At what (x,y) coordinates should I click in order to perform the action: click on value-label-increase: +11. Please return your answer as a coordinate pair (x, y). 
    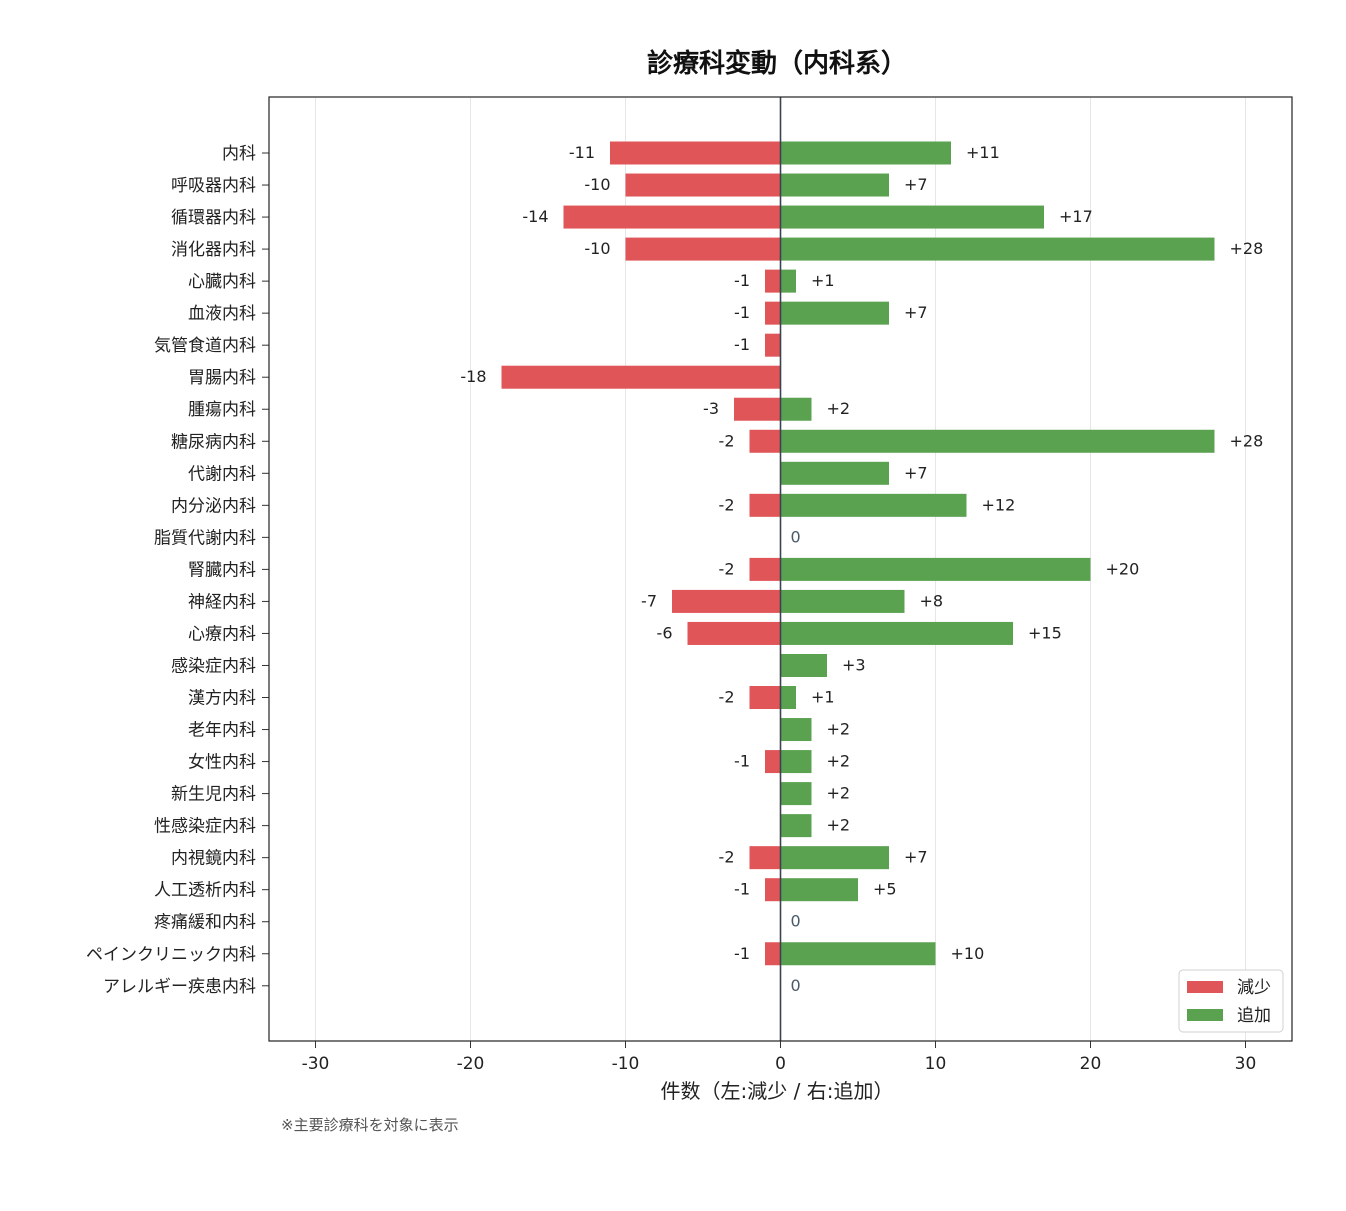
    Looking at the image, I should click on (983, 152).